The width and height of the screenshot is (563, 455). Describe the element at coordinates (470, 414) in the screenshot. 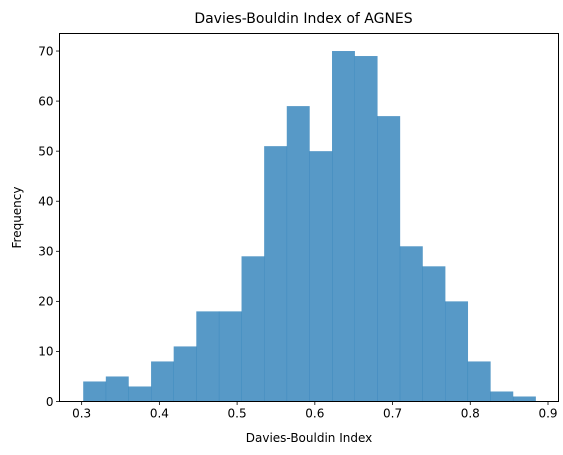

I see `x-tick-label: 0.8` at that location.